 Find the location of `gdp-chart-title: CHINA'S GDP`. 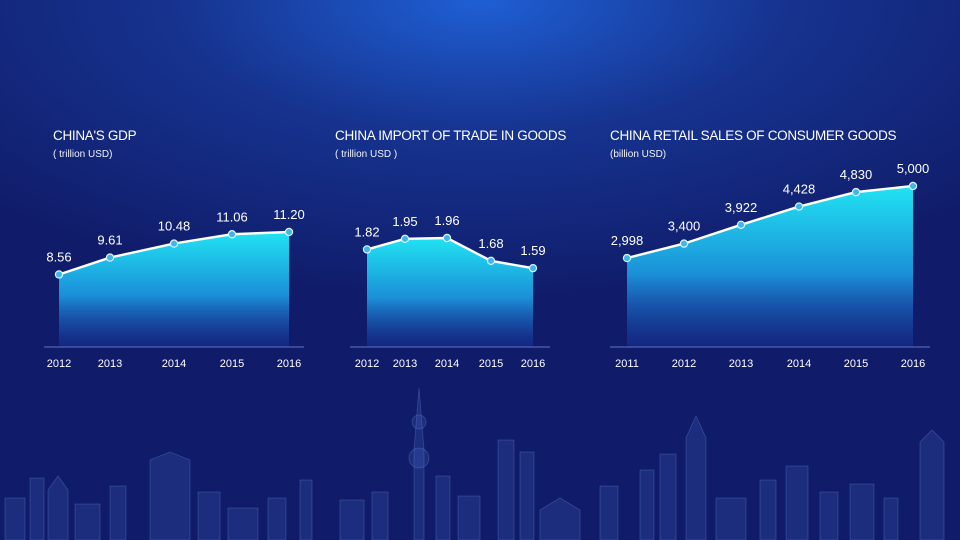

gdp-chart-title: CHINA'S GDP is located at coordinates (95, 135).